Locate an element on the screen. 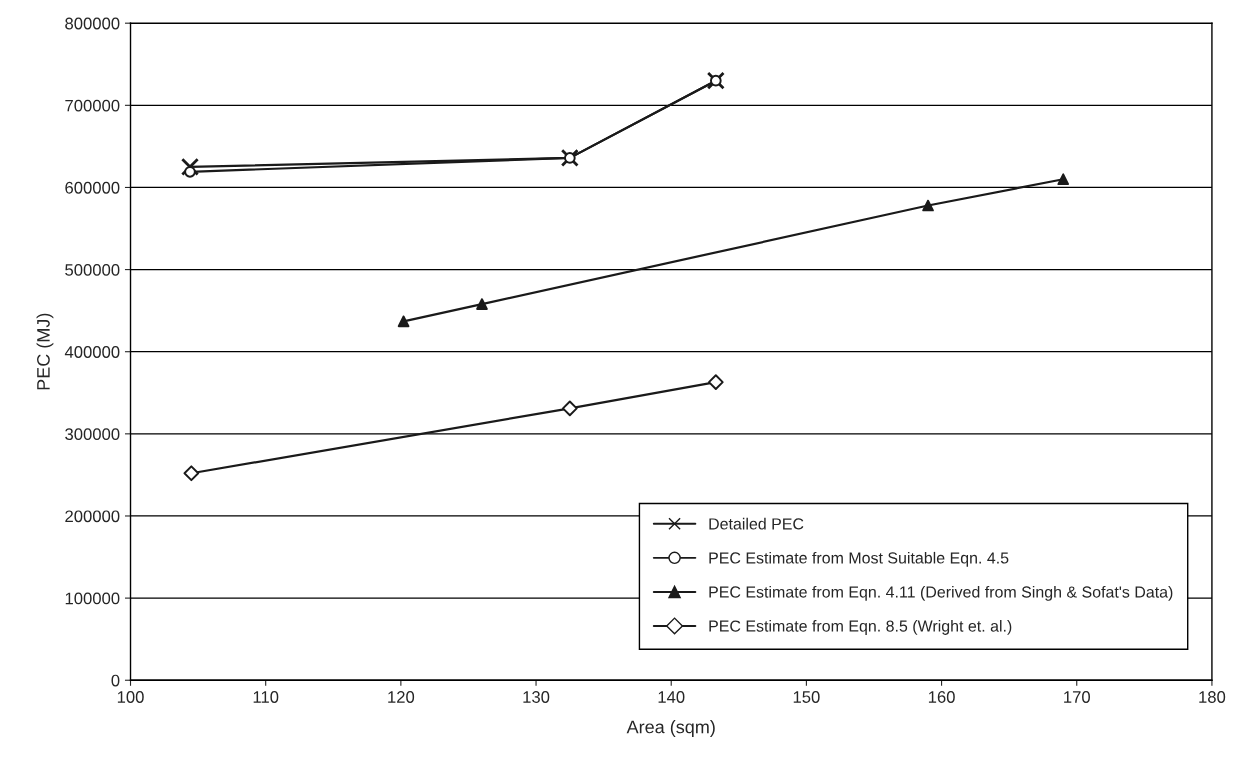 The width and height of the screenshot is (1243, 773). y-tick-label: 700000 is located at coordinates (92, 105).